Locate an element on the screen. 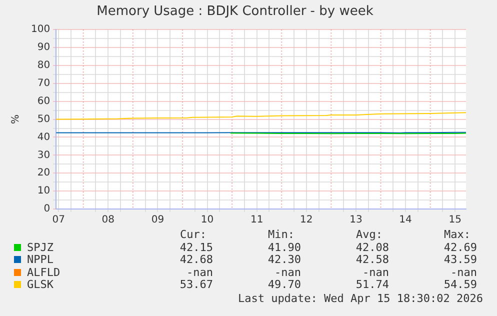 The height and width of the screenshot is (316, 497). text: 54.59 is located at coordinates (459, 285).